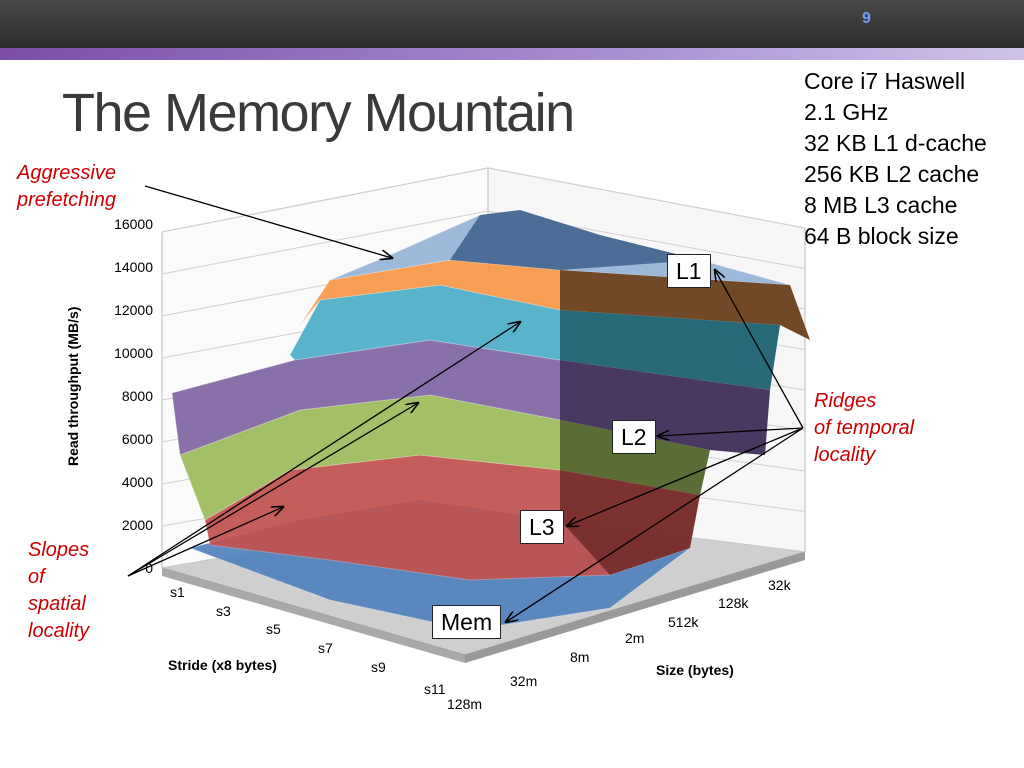 This screenshot has height=768, width=1024. Describe the element at coordinates (895, 143) in the screenshot. I see `spec-line: 32 KB L1 d-cache` at that location.